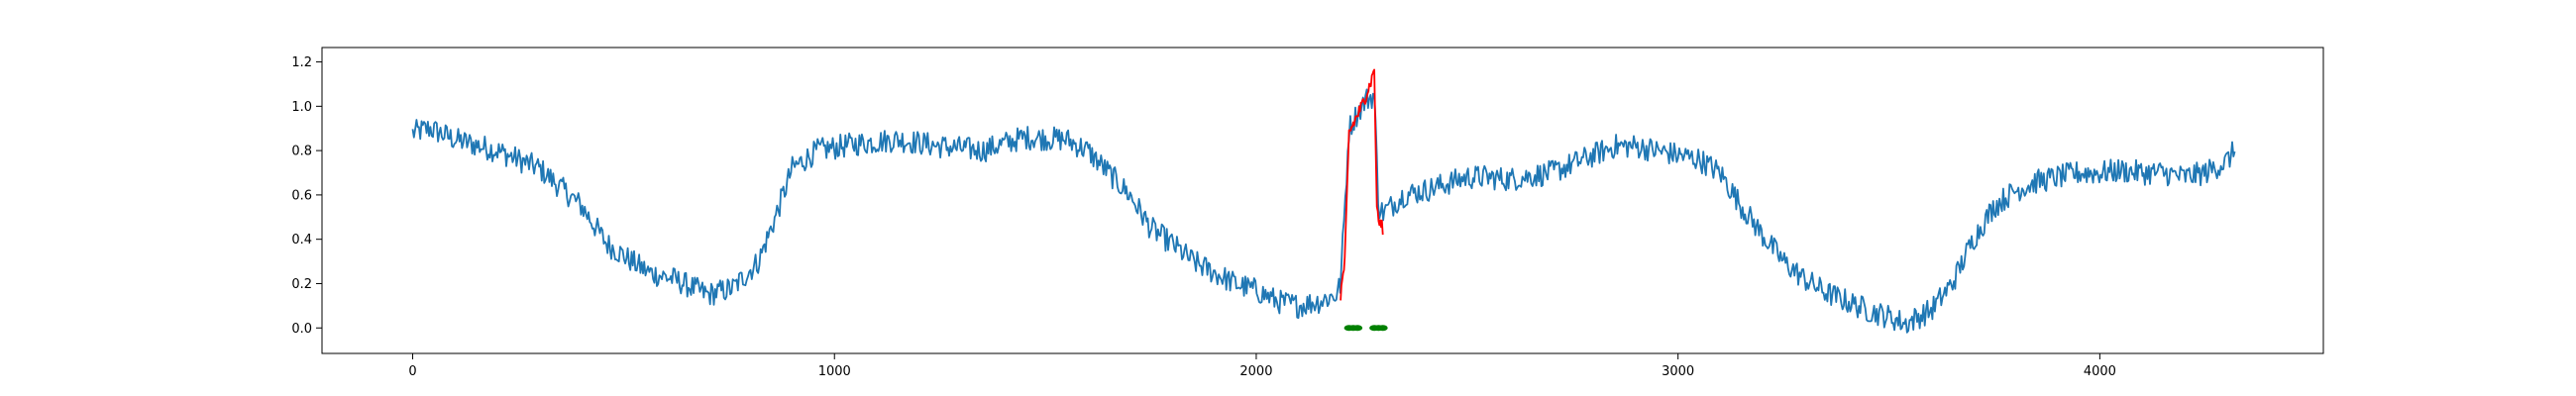 The height and width of the screenshot is (396, 2576). Describe the element at coordinates (301, 195) in the screenshot. I see `y-tick-label: 0.6` at that location.